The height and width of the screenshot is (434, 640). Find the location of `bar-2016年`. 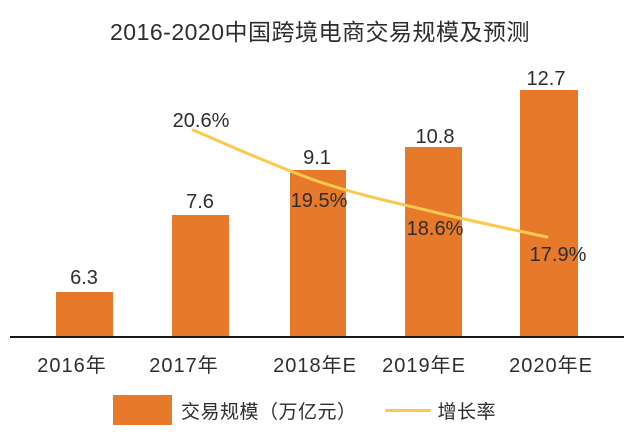

bar-2016年 is located at coordinates (84, 314).